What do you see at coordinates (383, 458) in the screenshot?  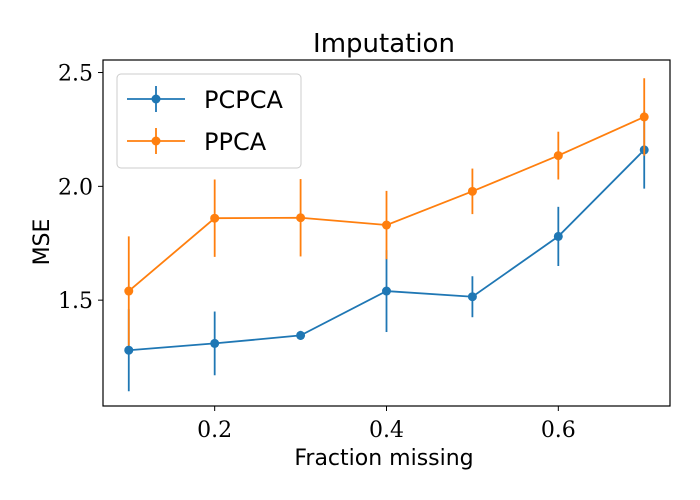 I see `x-axis-label: Fraction missing` at bounding box center [383, 458].